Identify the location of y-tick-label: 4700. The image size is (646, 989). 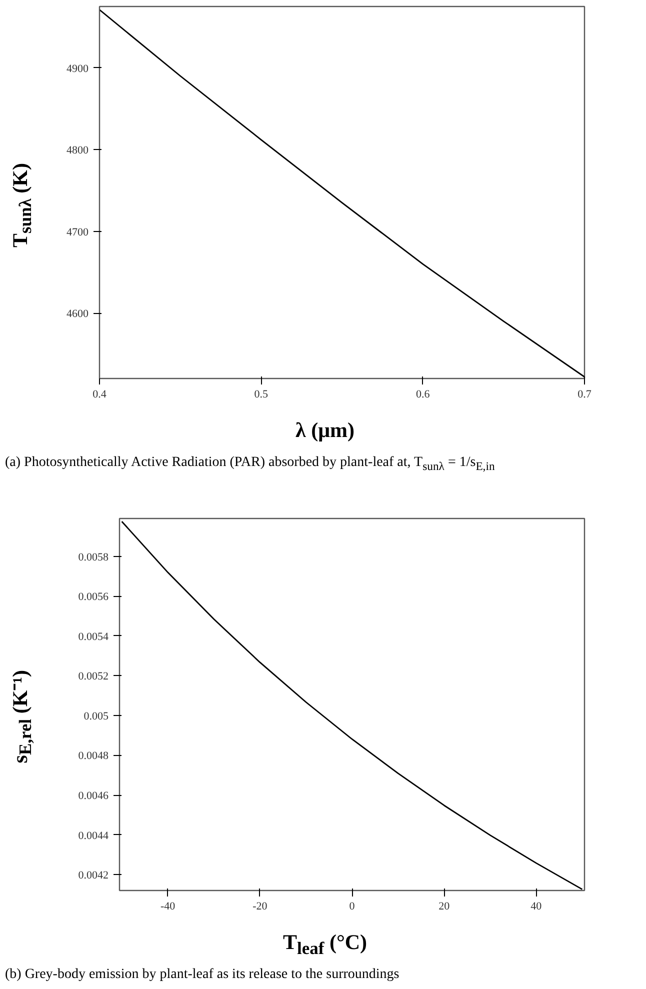
(77, 232).